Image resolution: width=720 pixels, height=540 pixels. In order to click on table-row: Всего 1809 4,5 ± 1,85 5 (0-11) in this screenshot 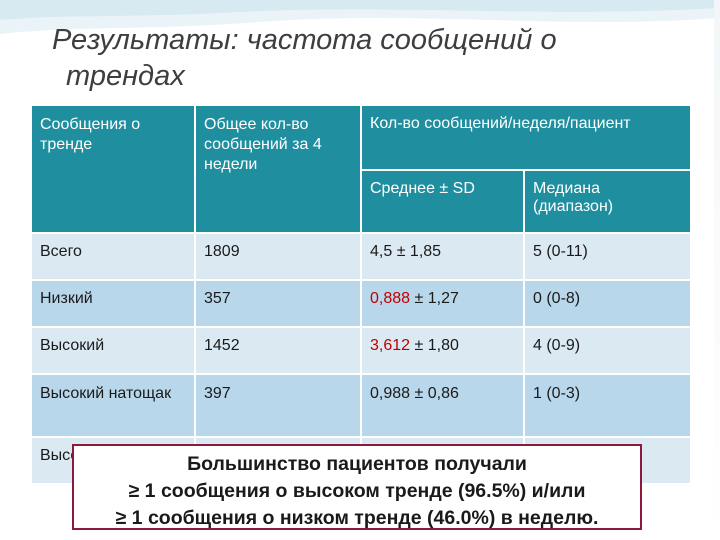, I will do `click(361, 256)`.